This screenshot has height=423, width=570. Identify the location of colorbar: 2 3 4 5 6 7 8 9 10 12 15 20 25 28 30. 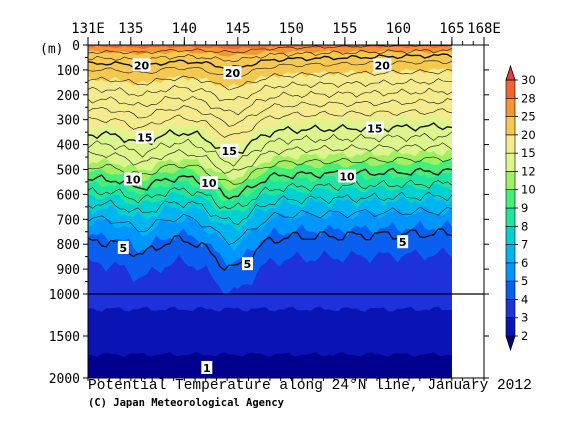
(520, 208).